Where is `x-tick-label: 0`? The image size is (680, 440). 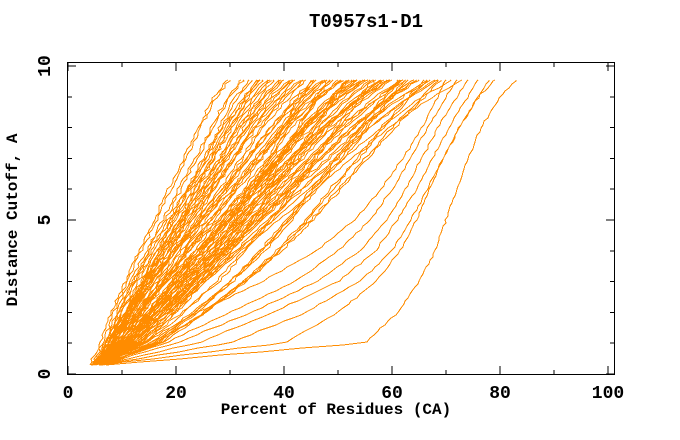 x-tick-label: 0 is located at coordinates (68, 394).